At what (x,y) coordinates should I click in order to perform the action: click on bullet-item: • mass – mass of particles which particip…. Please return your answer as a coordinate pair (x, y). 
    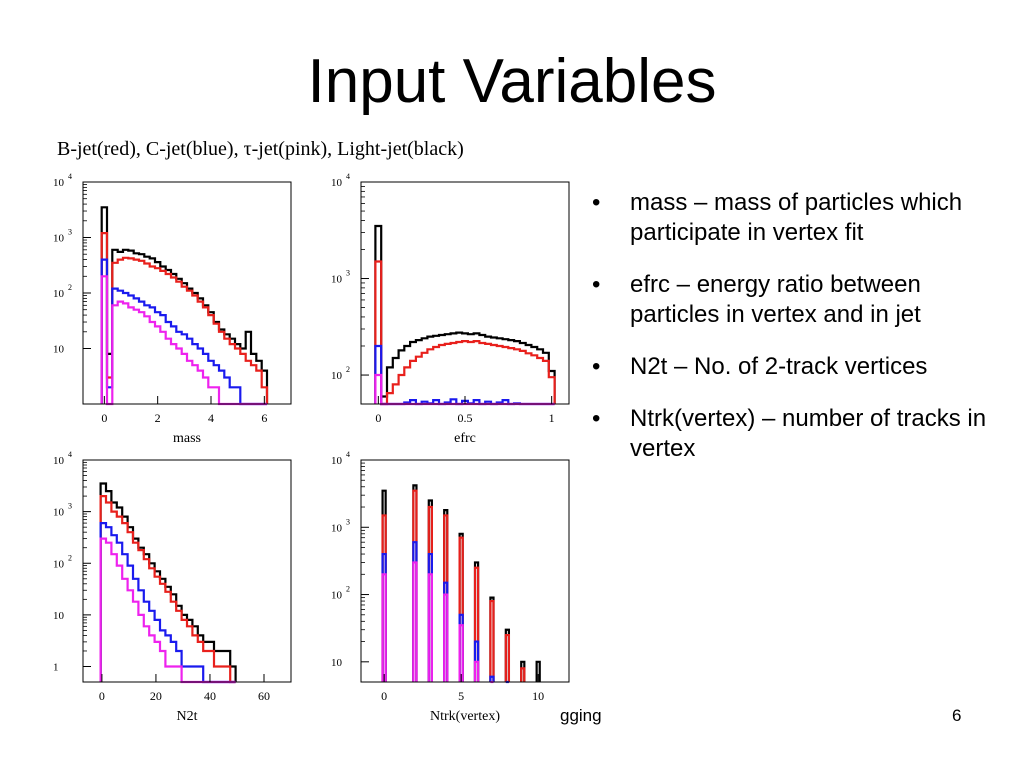
    Looking at the image, I should click on (798, 218).